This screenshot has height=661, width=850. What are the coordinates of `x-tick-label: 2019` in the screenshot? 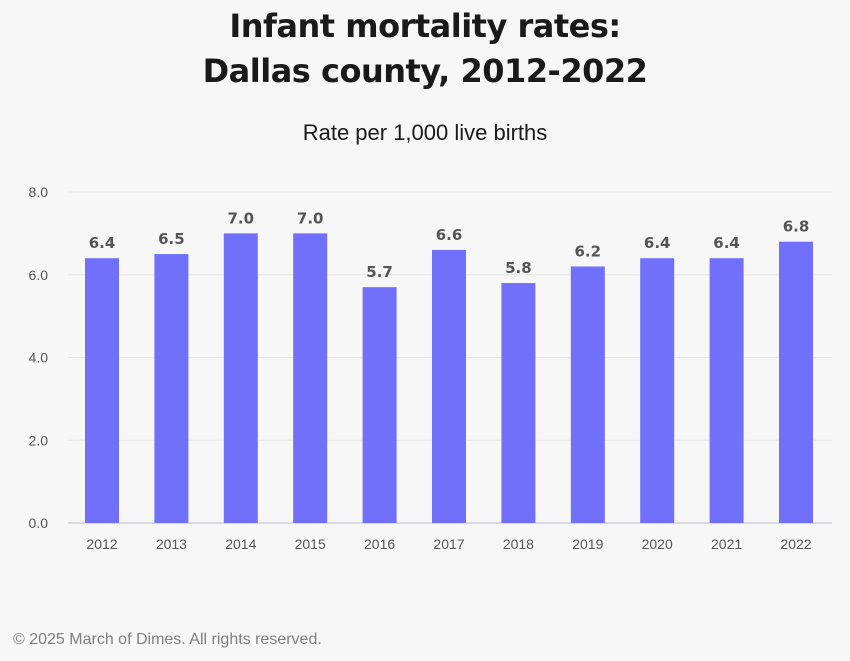 It's located at (587, 544).